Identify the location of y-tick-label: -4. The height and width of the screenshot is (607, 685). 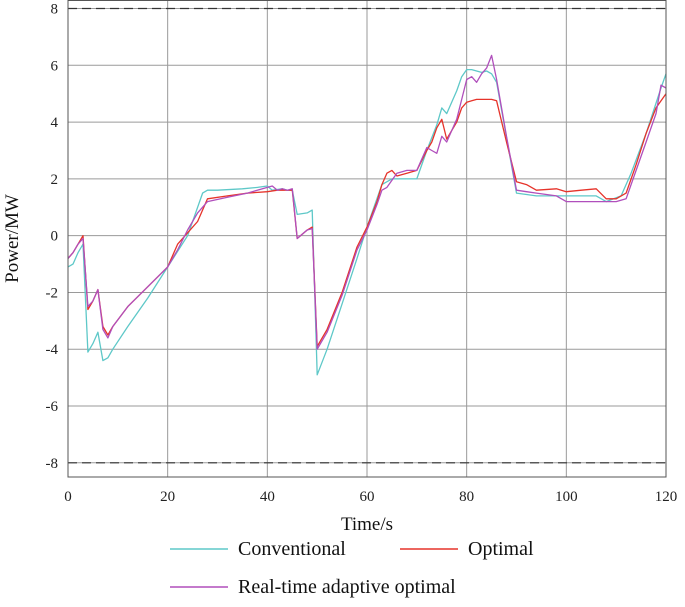
(52, 350).